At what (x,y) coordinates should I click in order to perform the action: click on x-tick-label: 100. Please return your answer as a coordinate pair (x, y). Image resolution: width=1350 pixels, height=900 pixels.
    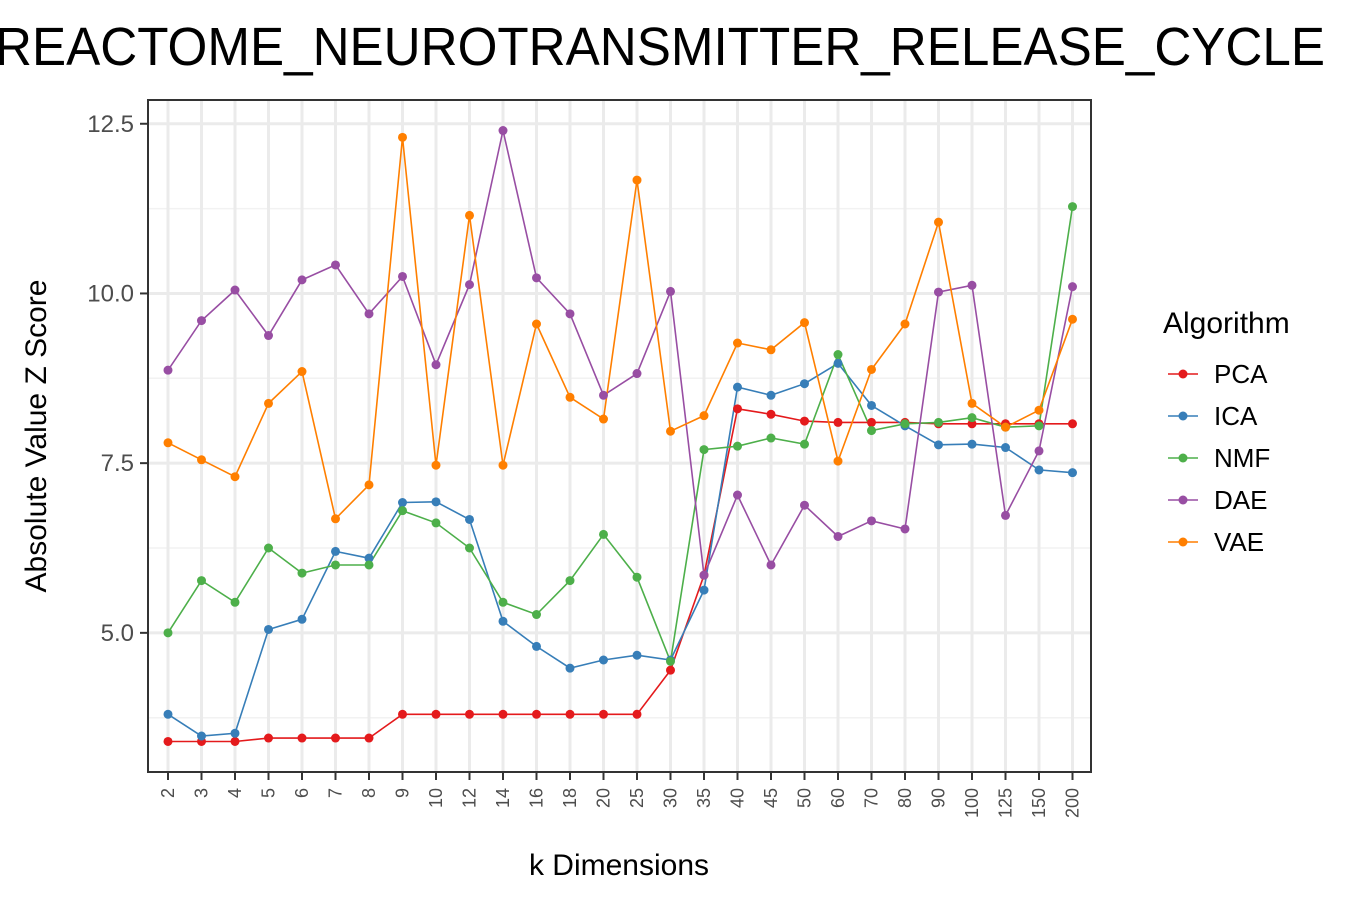
    Looking at the image, I should click on (972, 803).